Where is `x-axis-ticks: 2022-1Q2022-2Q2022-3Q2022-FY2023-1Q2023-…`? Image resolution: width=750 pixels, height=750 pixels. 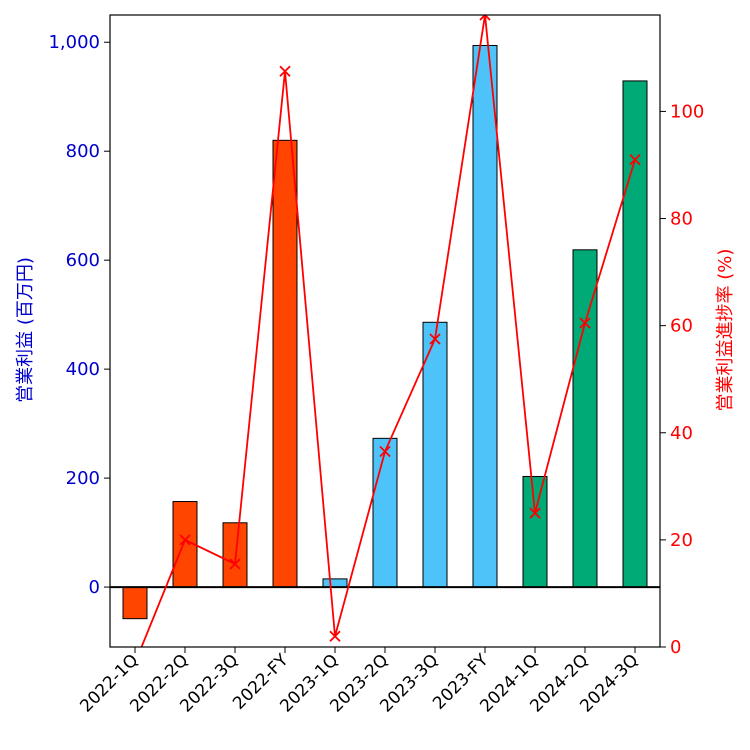 x-axis-ticks: 2022-1Q2022-2Q2022-3Q2022-FY2023-1Q2023-… is located at coordinates (359, 682).